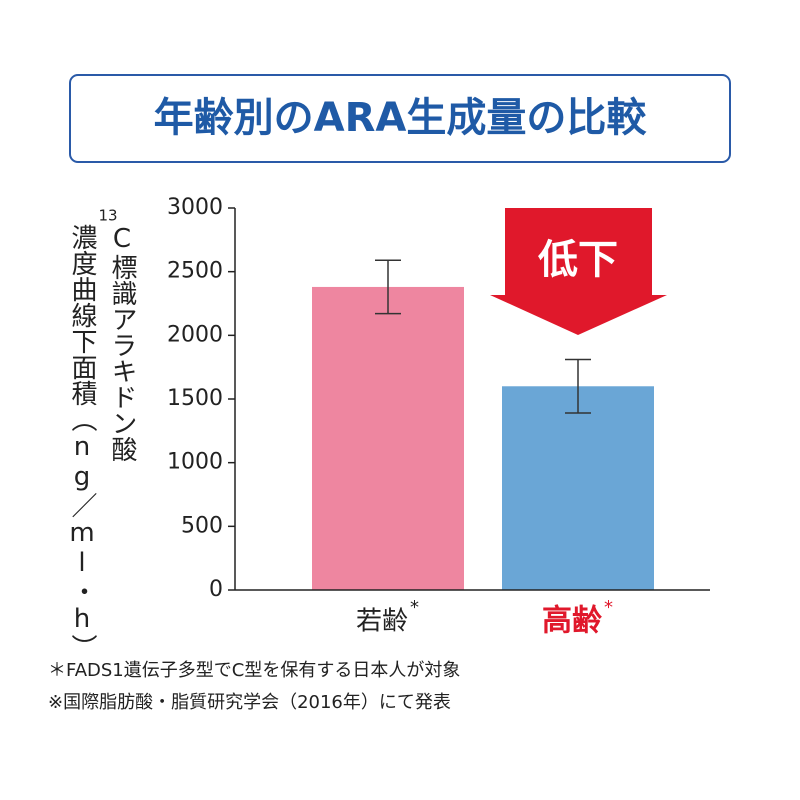  I want to click on y-tick-label: 0, so click(216, 589).